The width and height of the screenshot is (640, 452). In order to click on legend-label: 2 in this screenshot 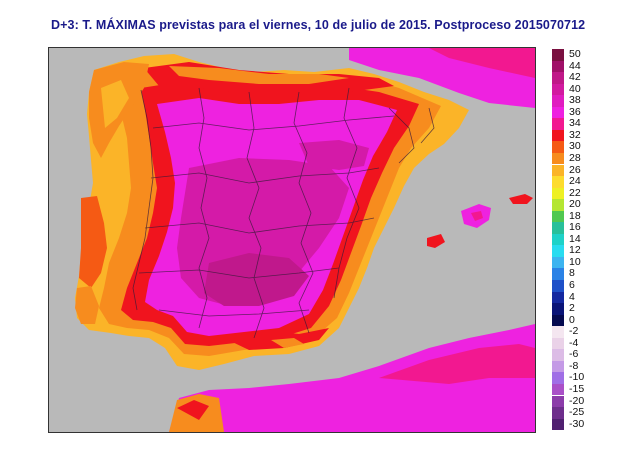, I will do `click(572, 308)`.